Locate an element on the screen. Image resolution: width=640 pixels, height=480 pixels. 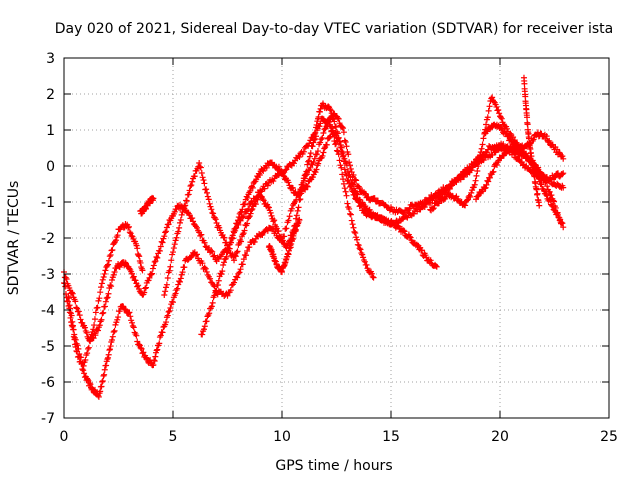
x-tick-label: 5 is located at coordinates (173, 437).